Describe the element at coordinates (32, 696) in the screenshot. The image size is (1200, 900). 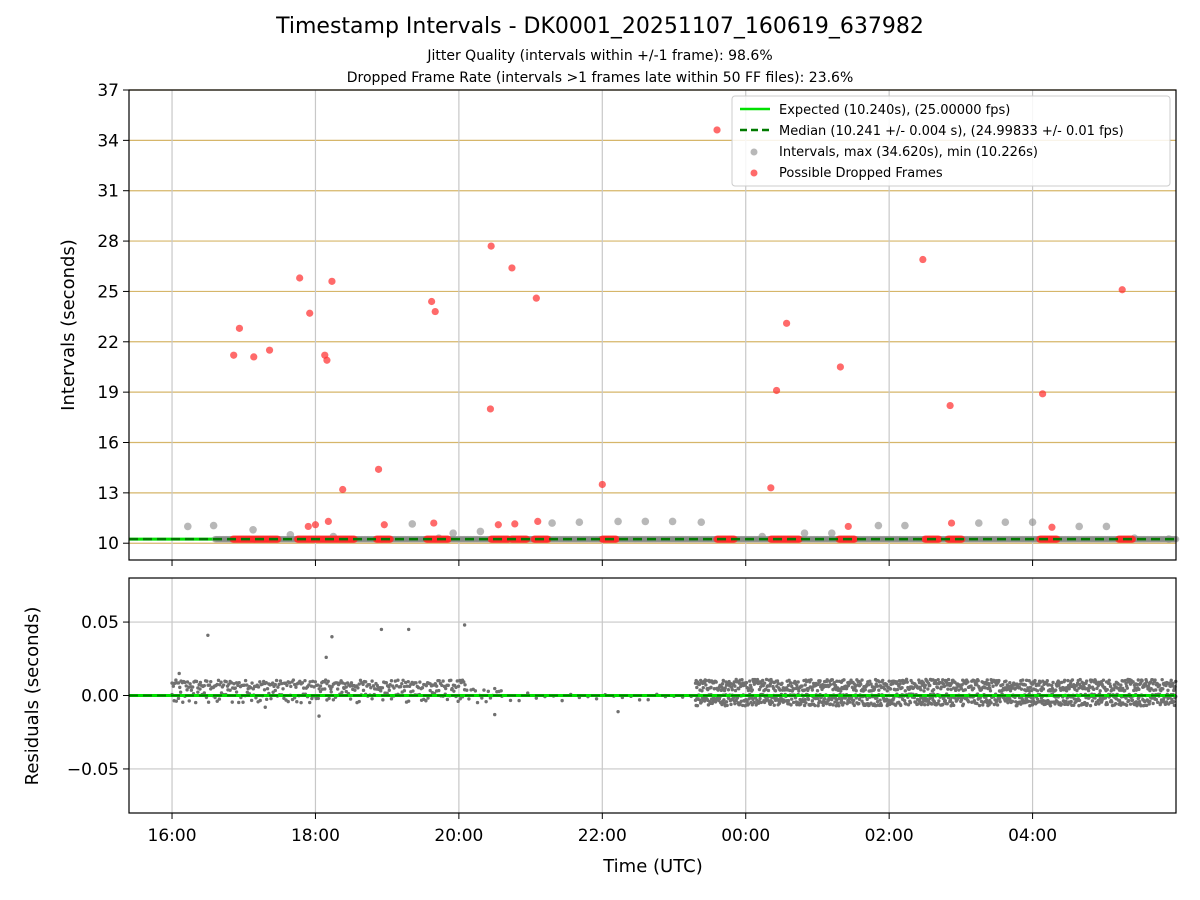
I see `residuals-y-label: Residuals (seconds)` at that location.